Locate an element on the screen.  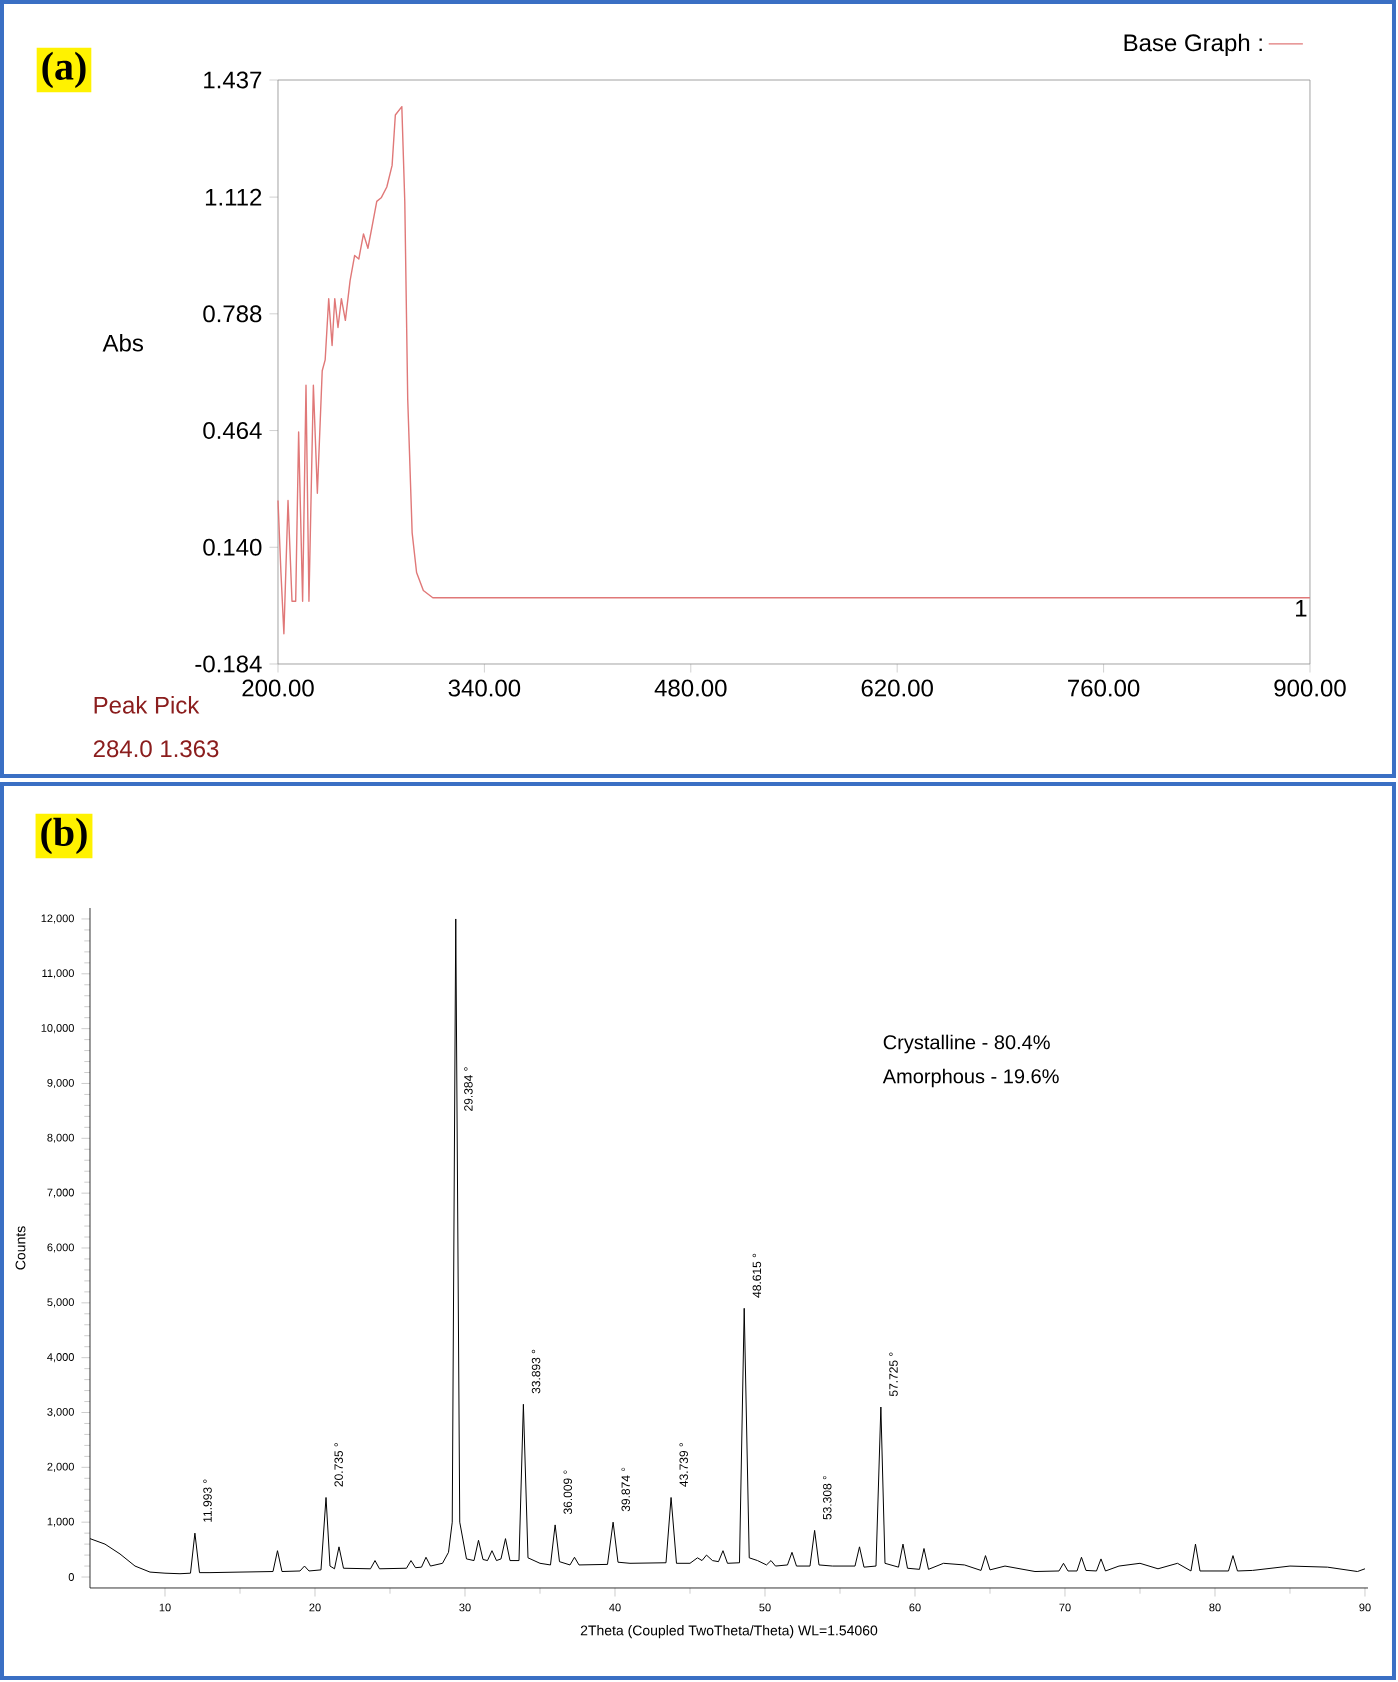
x-tick-label: 760.00 is located at coordinates (1104, 688).